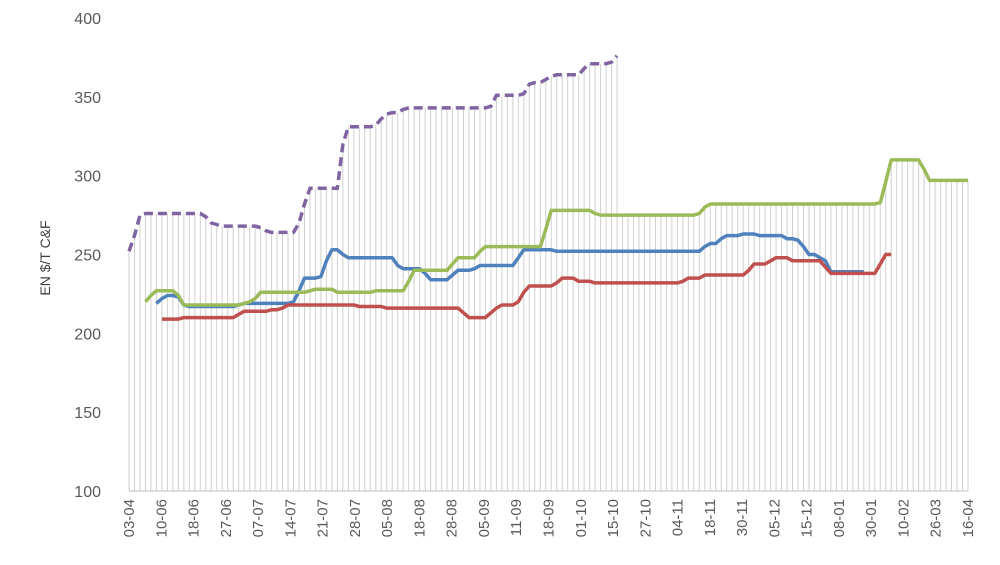  Describe the element at coordinates (323, 518) in the screenshot. I see `x-tick-label: 21-07` at that location.